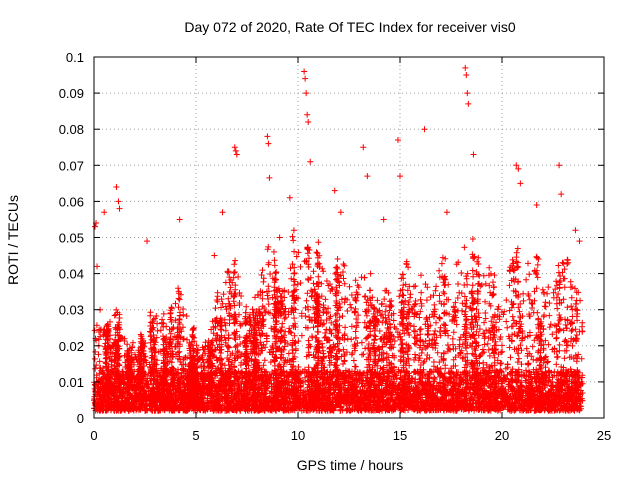  What do you see at coordinates (71, 201) in the screenshot?
I see `y-tick-label: 0.06` at bounding box center [71, 201].